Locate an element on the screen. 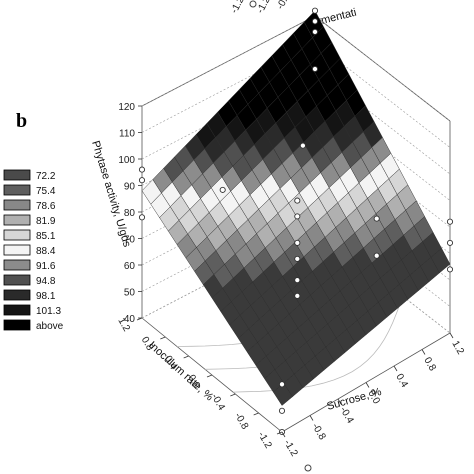  legend-label-7: 94.8 is located at coordinates (46, 281).